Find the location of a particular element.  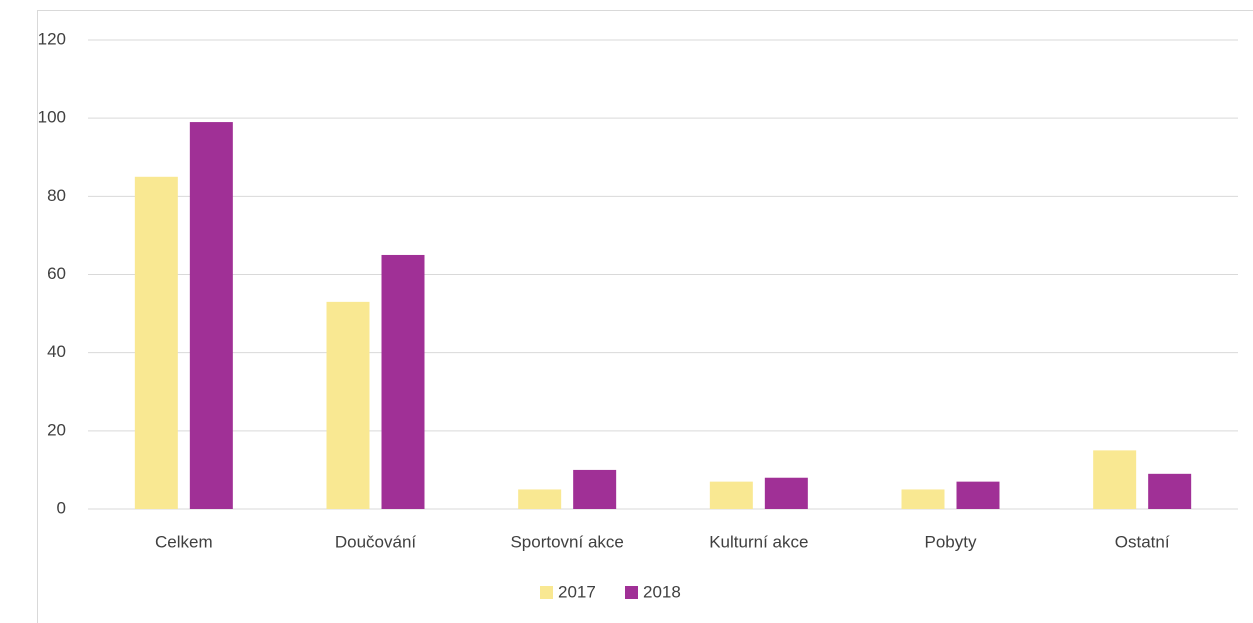

x-tick-label: Pobyty is located at coordinates (951, 541).